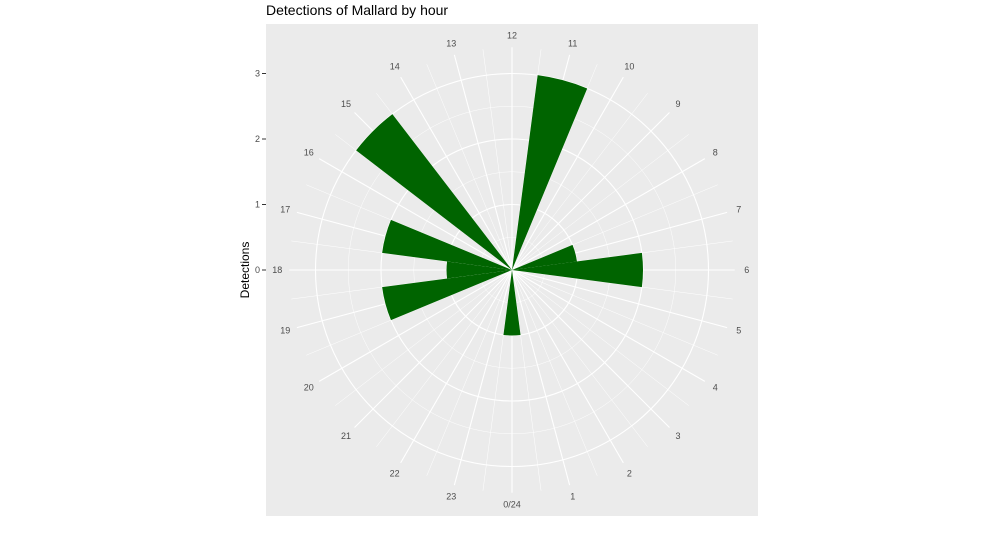 This screenshot has width=1000, height=543. Describe the element at coordinates (677, 436) in the screenshot. I see `hour-label: 3` at that location.